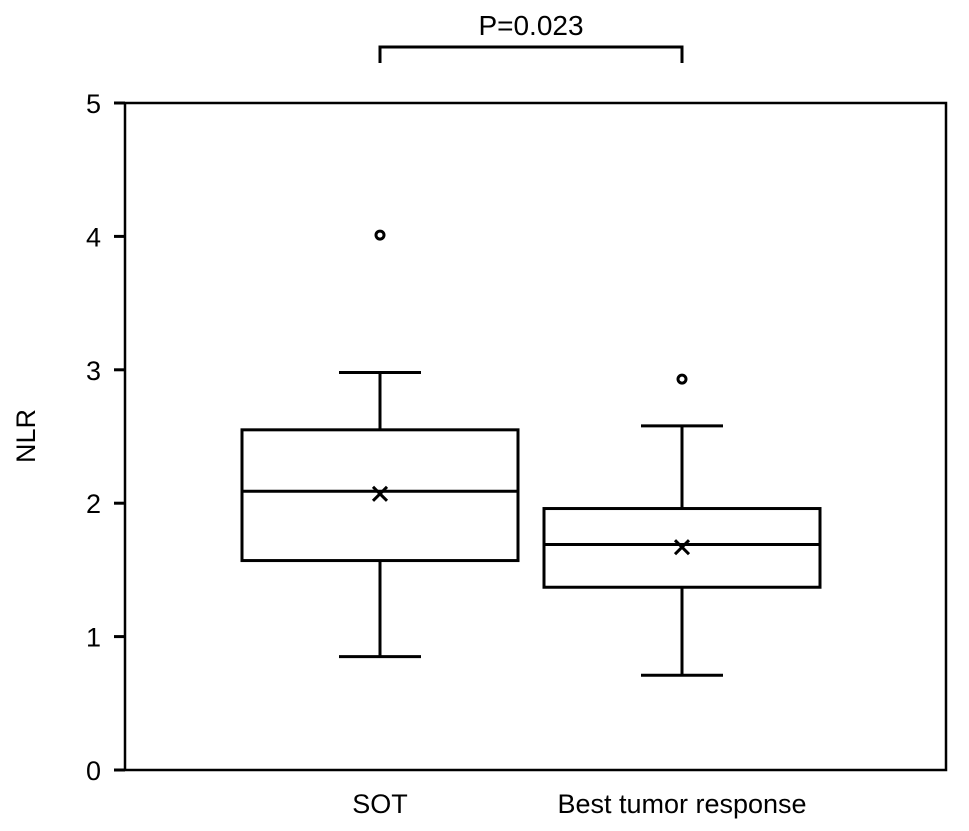 The height and width of the screenshot is (831, 969). Describe the element at coordinates (93, 371) in the screenshot. I see `y-tick-label: 3` at that location.